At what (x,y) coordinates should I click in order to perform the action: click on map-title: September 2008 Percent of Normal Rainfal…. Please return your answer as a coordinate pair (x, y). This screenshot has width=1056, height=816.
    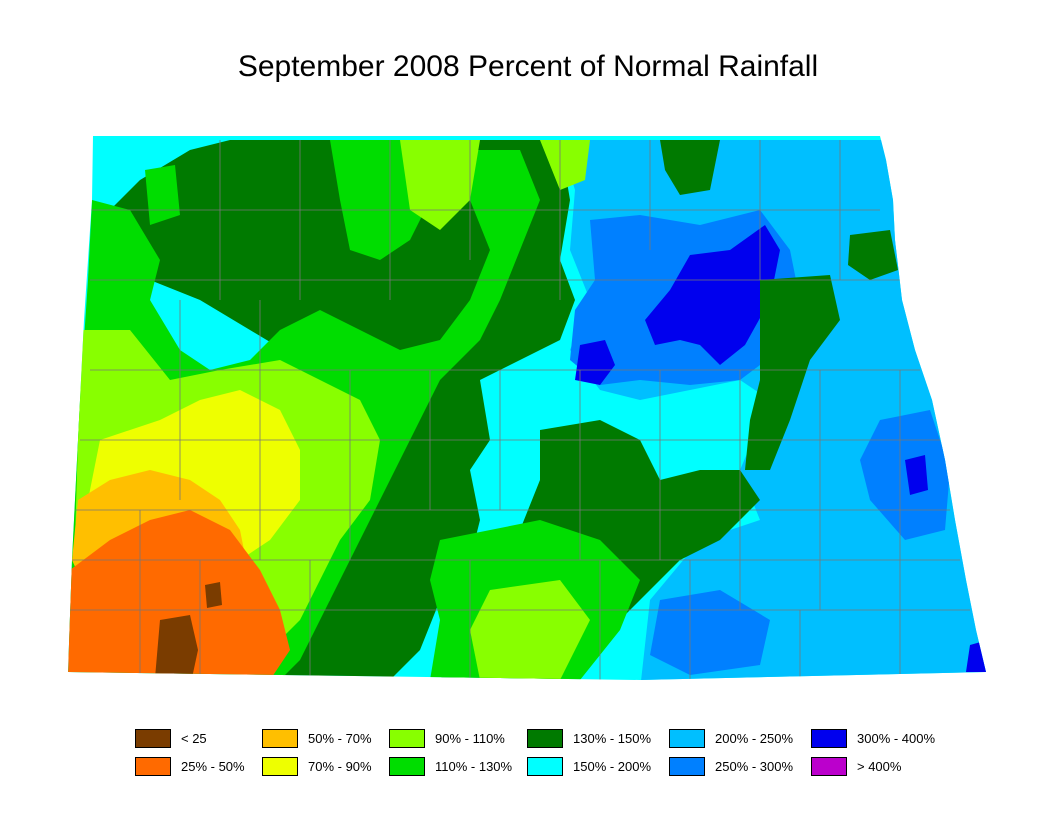
    Looking at the image, I should click on (528, 66).